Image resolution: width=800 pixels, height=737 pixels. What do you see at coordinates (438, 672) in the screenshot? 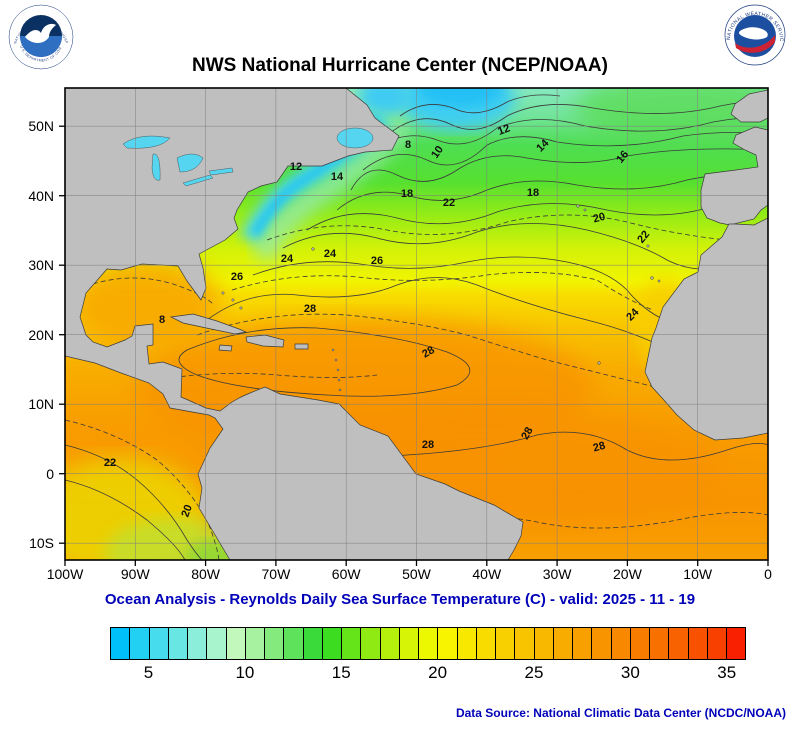
I see `colorbar-tick-label: 20` at bounding box center [438, 672].